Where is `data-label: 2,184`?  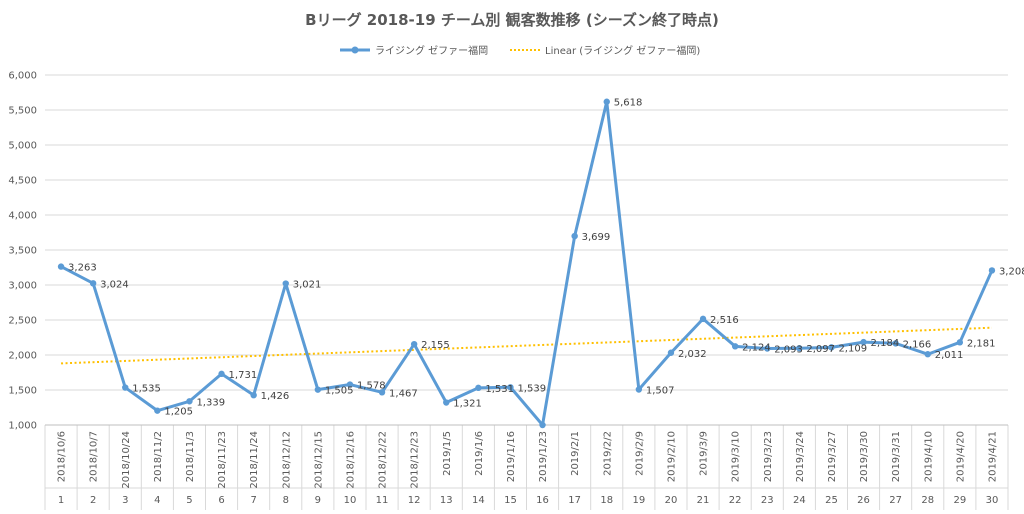
data-label: 2,184 is located at coordinates (885, 343).